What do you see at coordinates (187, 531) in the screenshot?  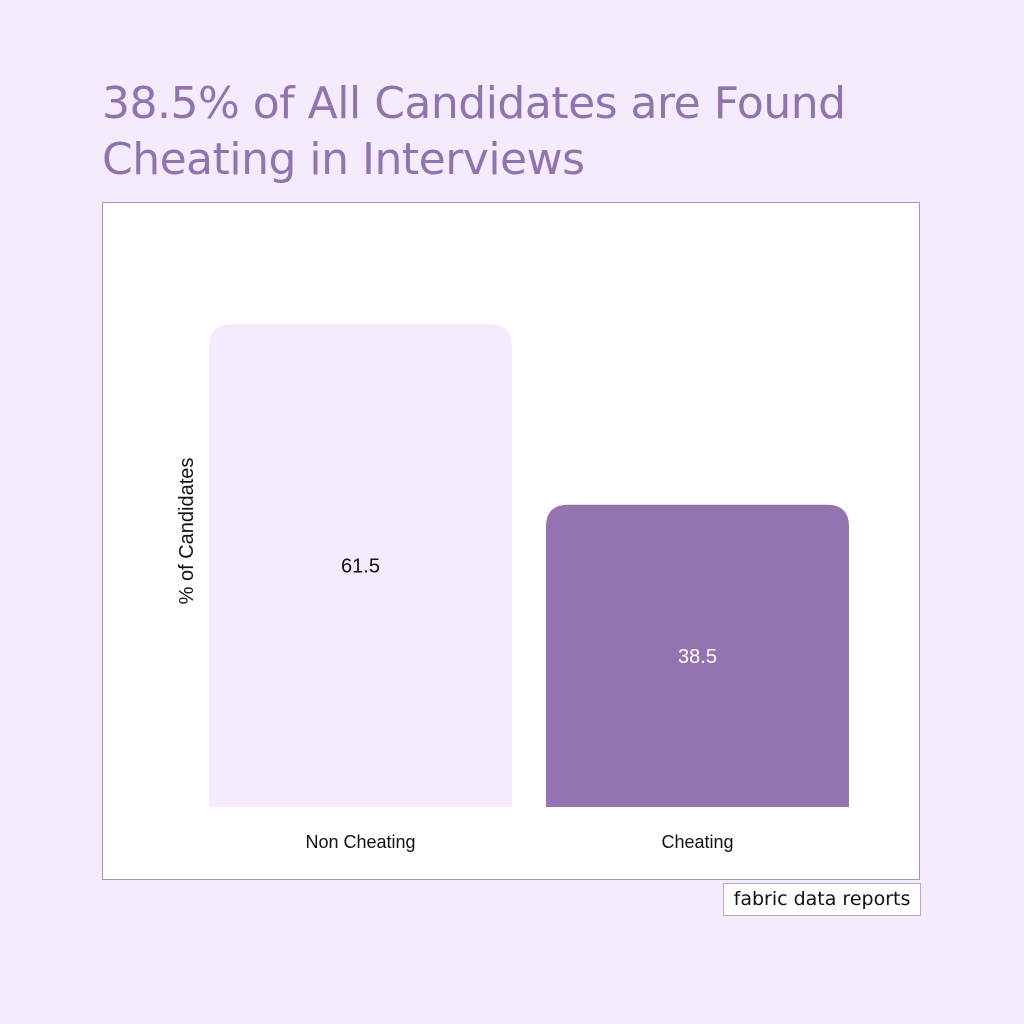 I see `y-axis-label: % of Candidates` at bounding box center [187, 531].